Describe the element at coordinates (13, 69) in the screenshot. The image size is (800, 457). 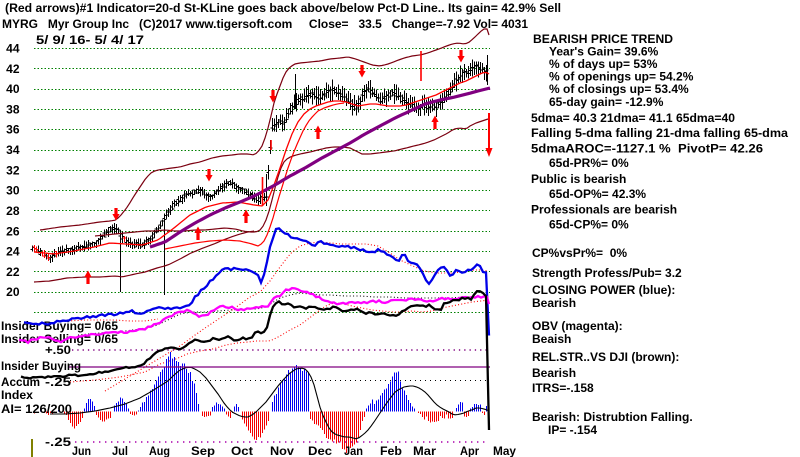
I see `svg-text: 42` at that location.